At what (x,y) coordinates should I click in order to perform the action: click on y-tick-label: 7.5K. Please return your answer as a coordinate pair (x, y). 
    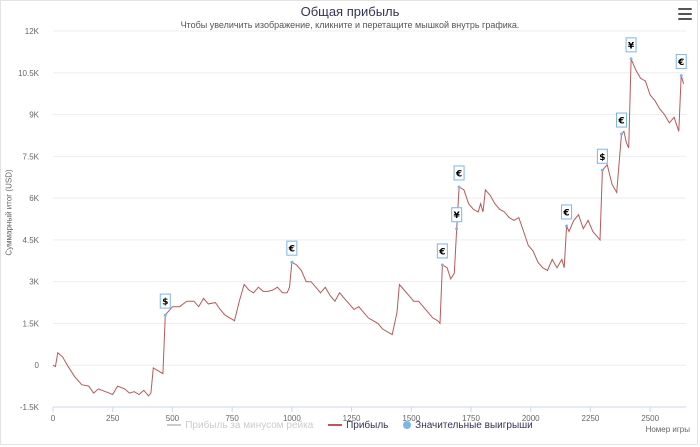
    Looking at the image, I should click on (31, 156).